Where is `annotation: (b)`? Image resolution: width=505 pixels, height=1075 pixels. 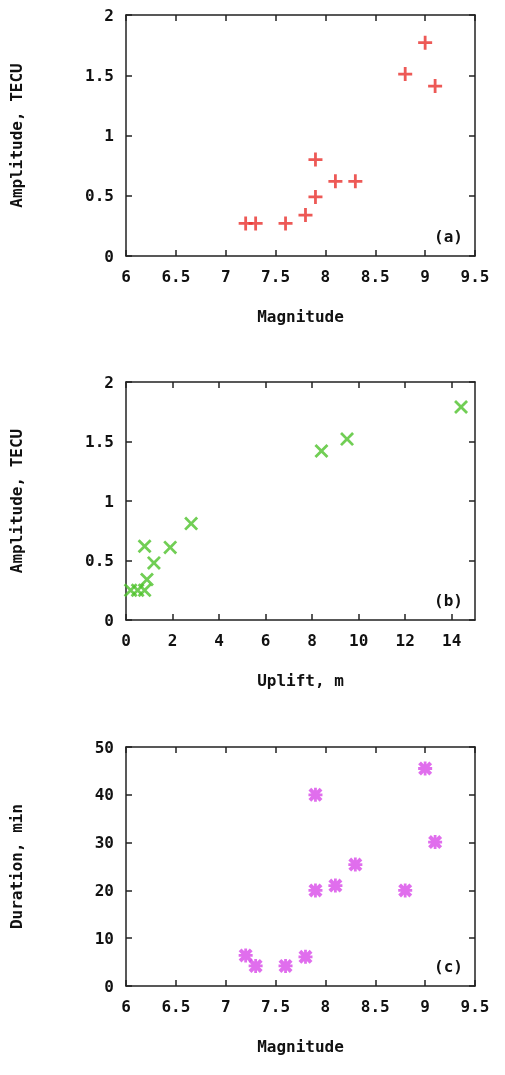
annotation: (b) is located at coordinates (449, 600).